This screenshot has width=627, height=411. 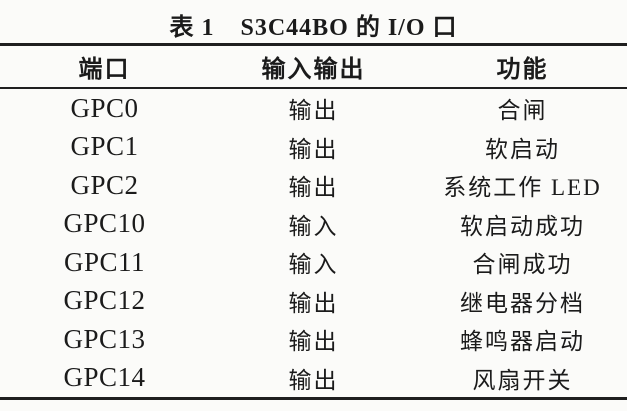 I want to click on port-cell: GPC2, so click(x=104, y=184).